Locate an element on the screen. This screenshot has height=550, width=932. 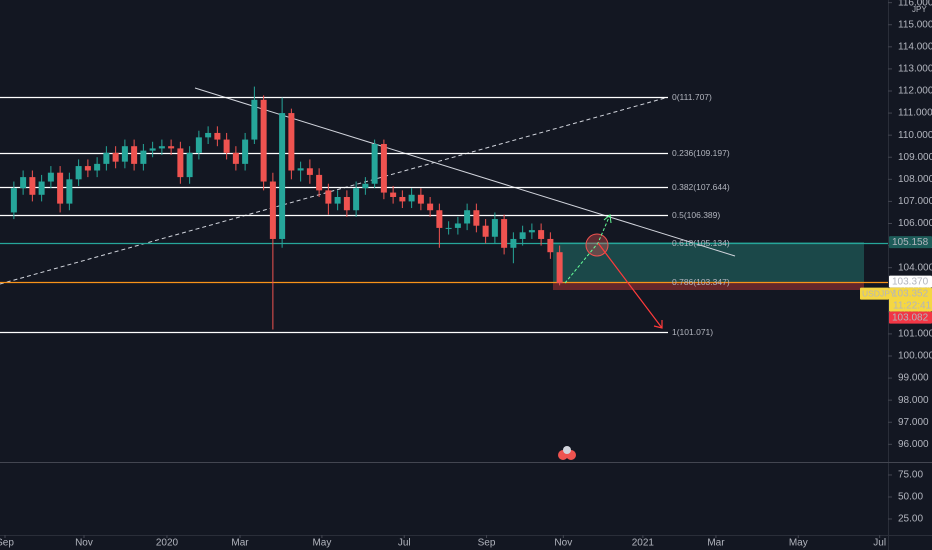
y-tick-label: 108.000 is located at coordinates (915, 179).